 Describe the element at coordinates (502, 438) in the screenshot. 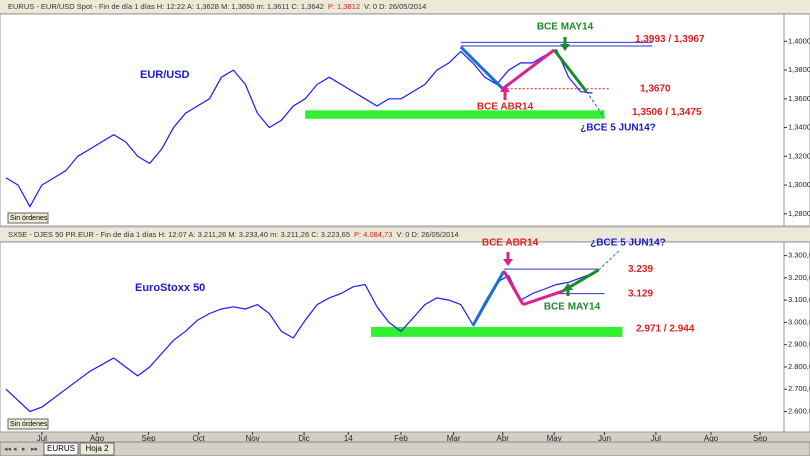

I see `x-tick-label: Abr` at that location.